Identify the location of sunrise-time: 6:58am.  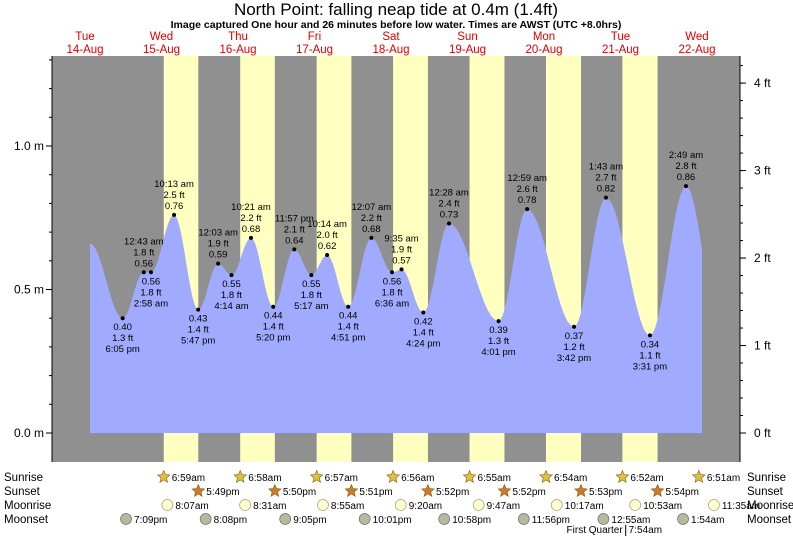
(264, 478).